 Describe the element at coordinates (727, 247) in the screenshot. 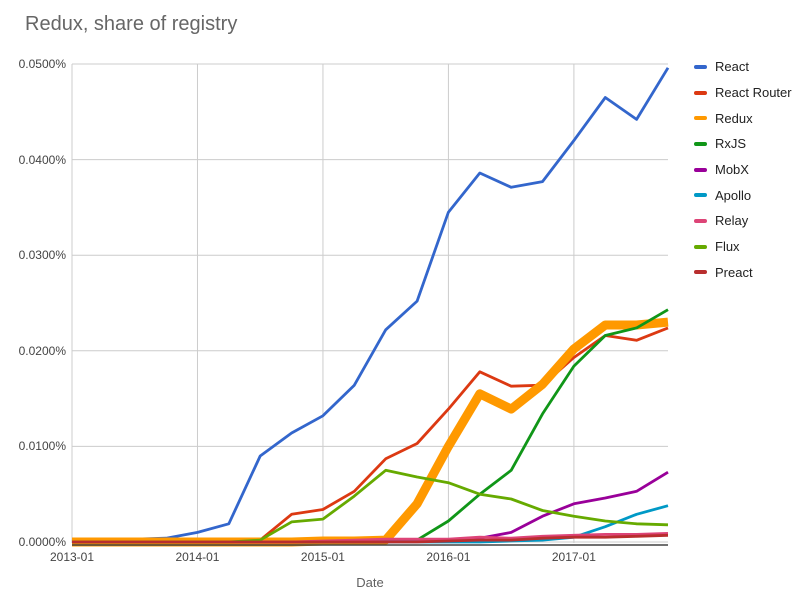

I see `legend-label: Flux` at that location.